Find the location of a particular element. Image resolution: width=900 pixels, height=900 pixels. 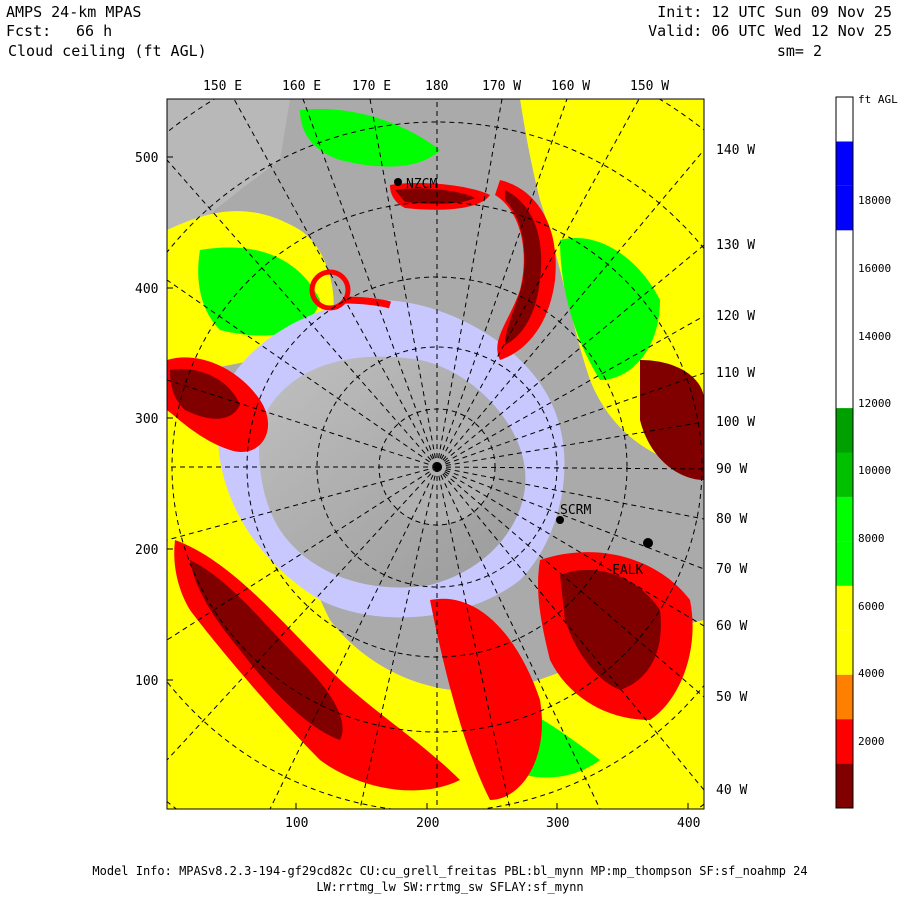

cb-label-12000: 12000 is located at coordinates (874, 403).